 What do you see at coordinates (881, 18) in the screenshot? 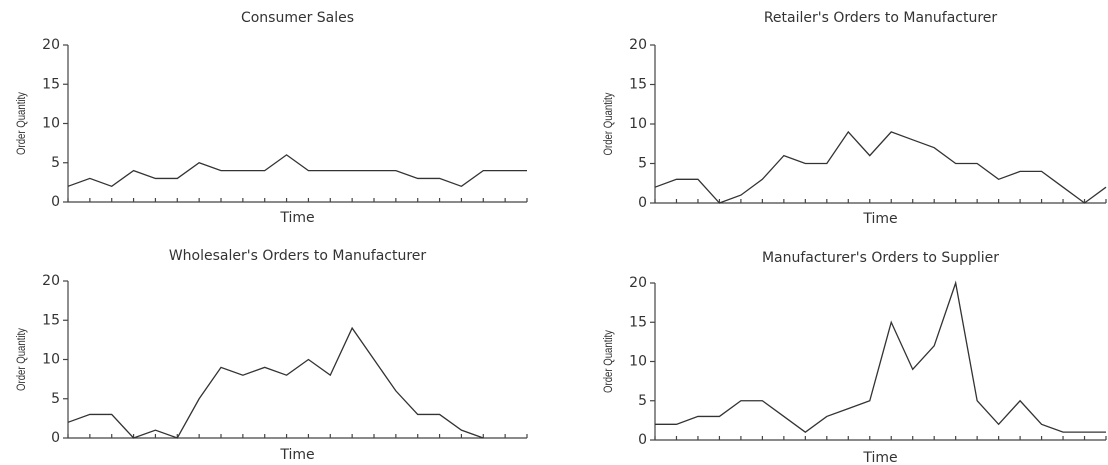
I see `chart-title: Retailer's Orders to Manufacturer` at bounding box center [881, 18].